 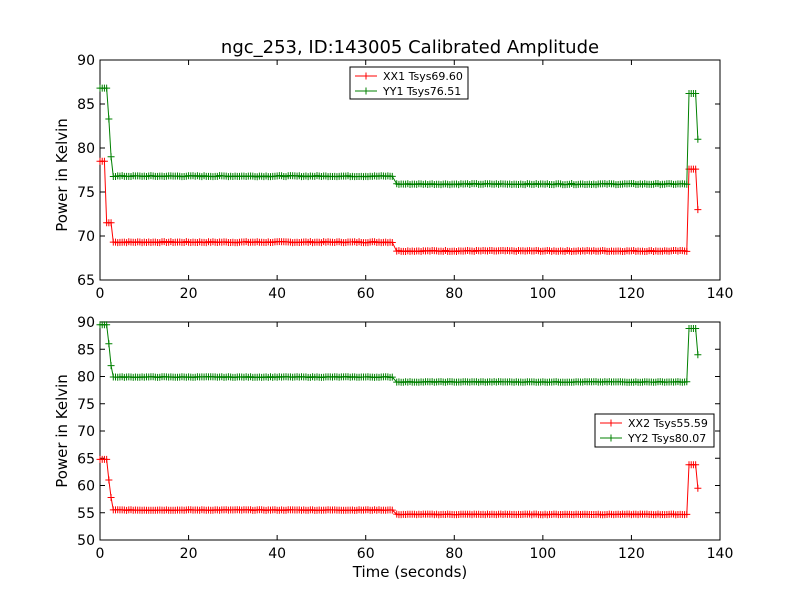 I want to click on legend: XX2 Tsys55.59 YY2 Tsys80.07, so click(x=654, y=430).